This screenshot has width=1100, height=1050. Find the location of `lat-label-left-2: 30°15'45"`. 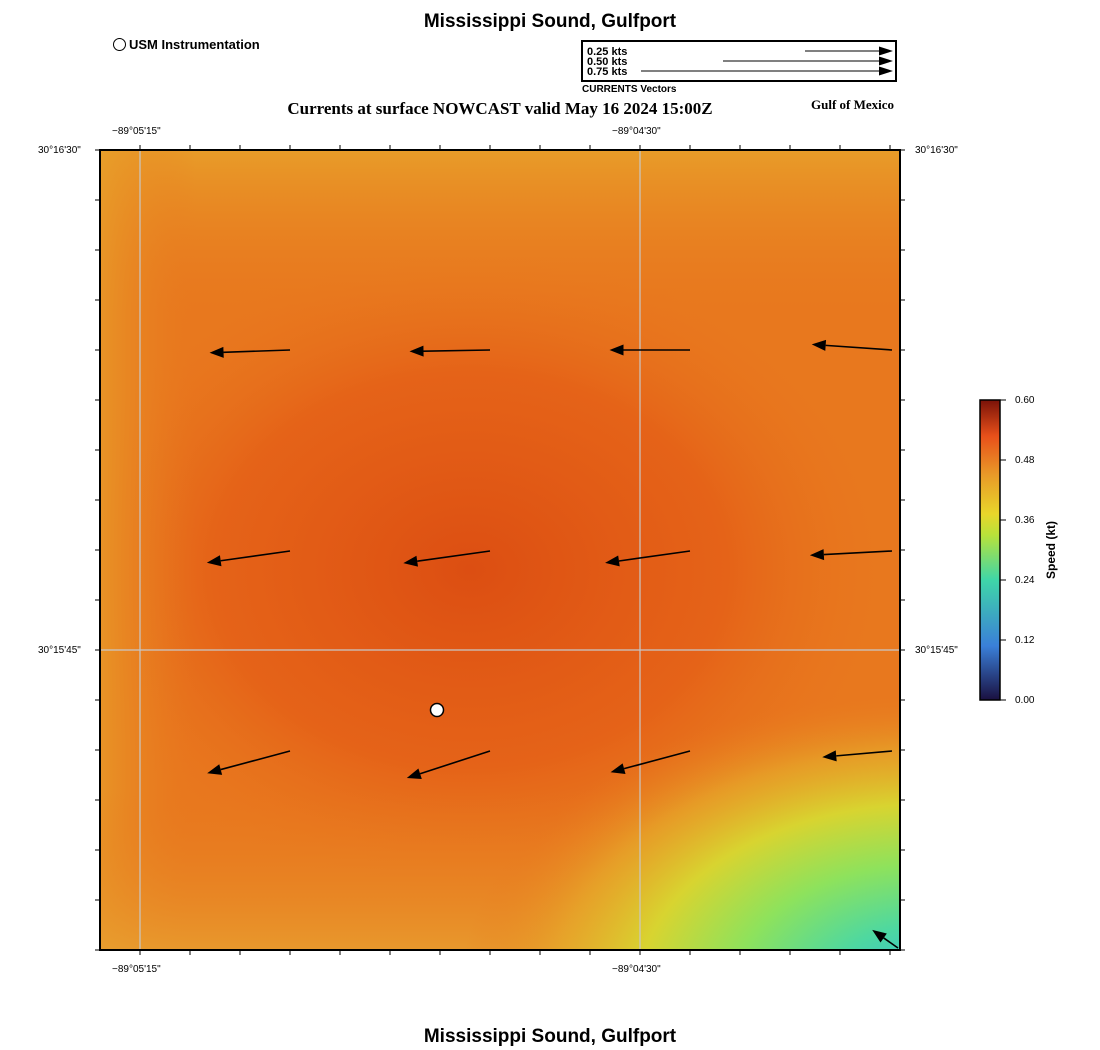

lat-label-left-2: 30°15'45" is located at coordinates (59, 650).